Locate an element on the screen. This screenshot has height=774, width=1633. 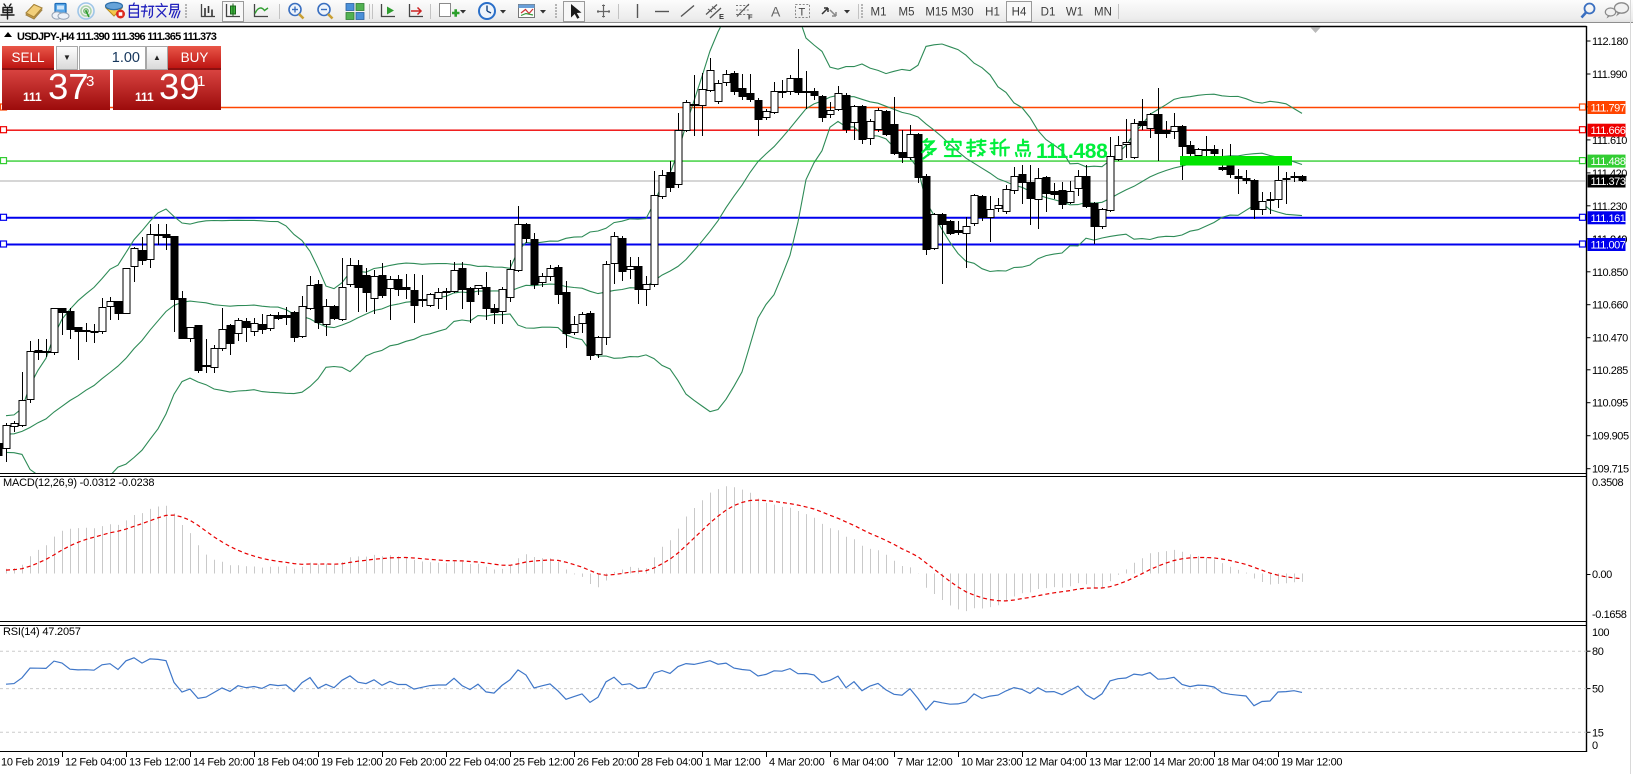
svg-text: 10 Feb 2019 is located at coordinates (30, 763).